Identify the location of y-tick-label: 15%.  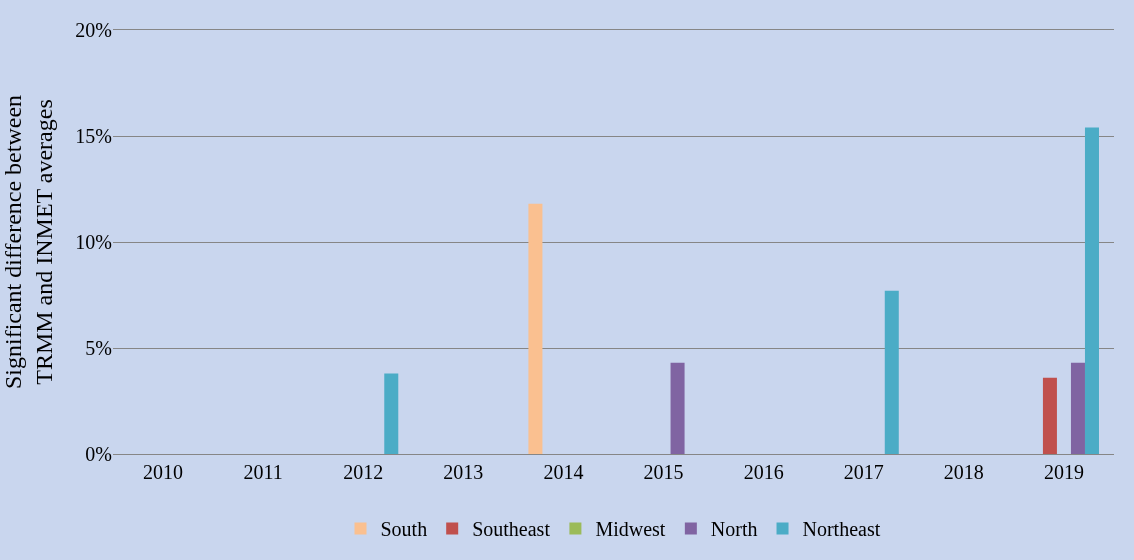
(93, 136).